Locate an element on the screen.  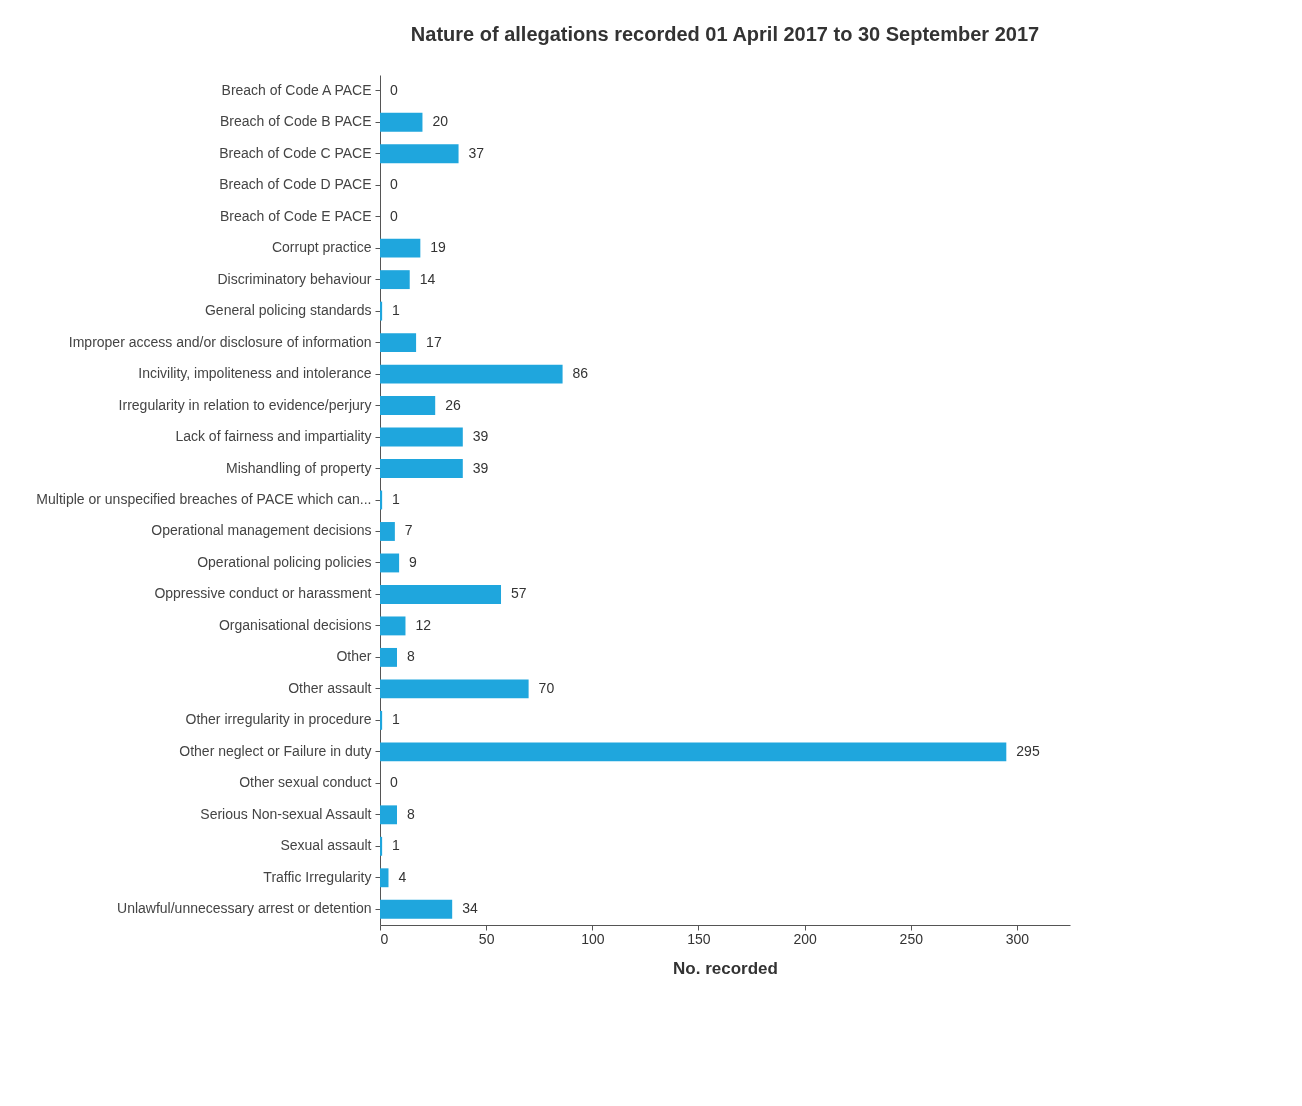
x-tick-label: 50 is located at coordinates (486, 938).